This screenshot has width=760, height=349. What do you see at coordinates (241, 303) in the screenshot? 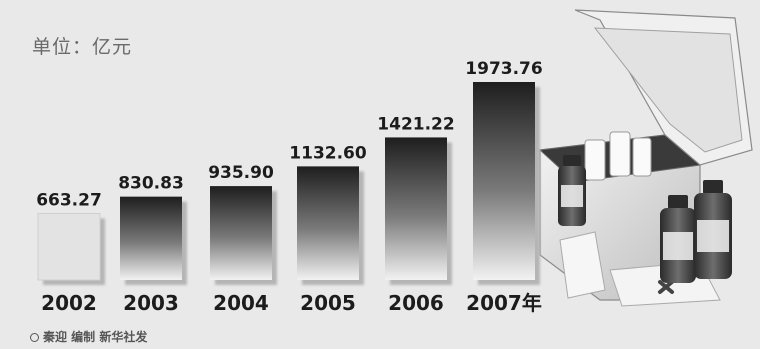
I see `category-label-2004: 2004` at bounding box center [241, 303].